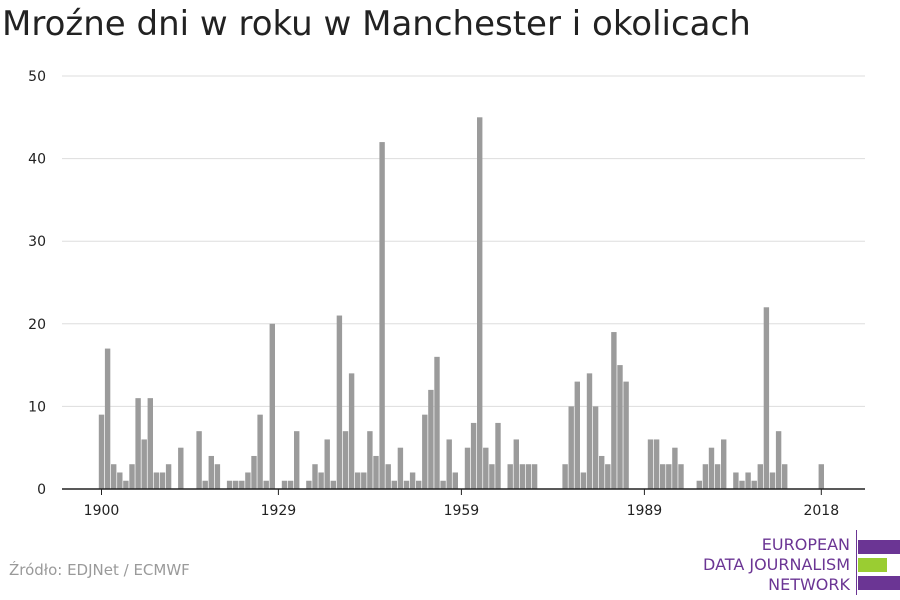 This screenshot has width=900, height=600. What do you see at coordinates (351, 431) in the screenshot?
I see `bar-1941` at bounding box center [351, 431].